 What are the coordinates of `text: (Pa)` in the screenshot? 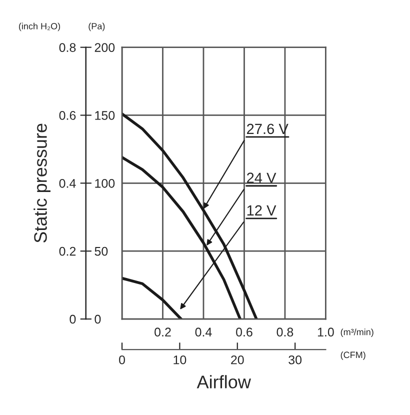 It's located at (96, 27).